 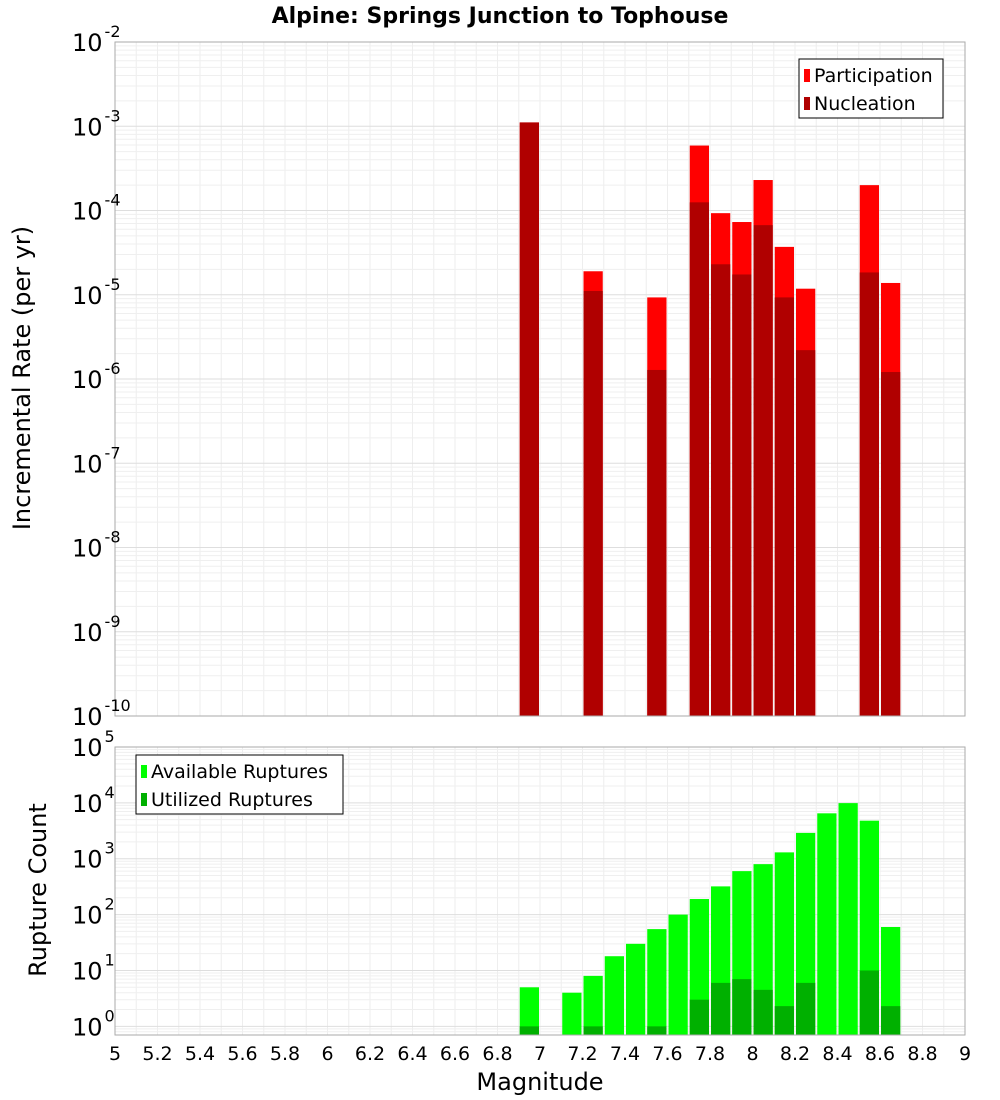 What do you see at coordinates (625, 1054) in the screenshot?
I see `x-tick-label: 7.4` at bounding box center [625, 1054].